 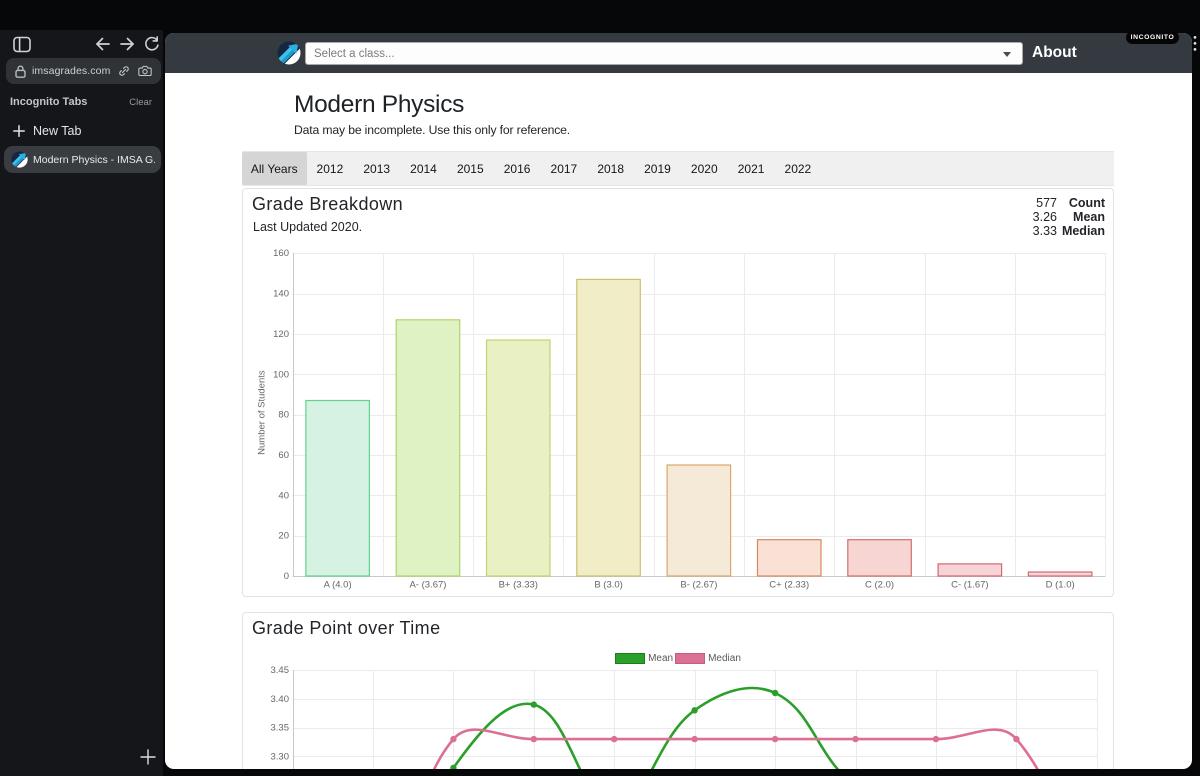 What do you see at coordinates (969, 585) in the screenshot?
I see `svg-text: C- (1.67)` at bounding box center [969, 585].